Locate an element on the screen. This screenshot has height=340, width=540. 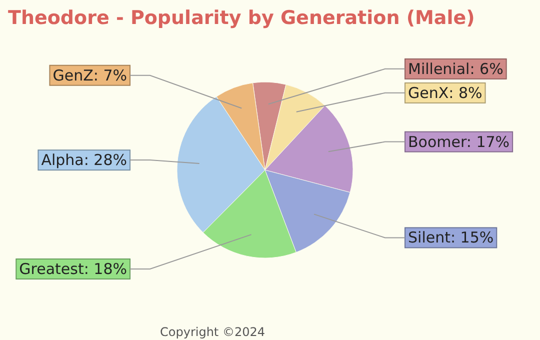
slice-label: Millenial: 6% is located at coordinates (456, 69).